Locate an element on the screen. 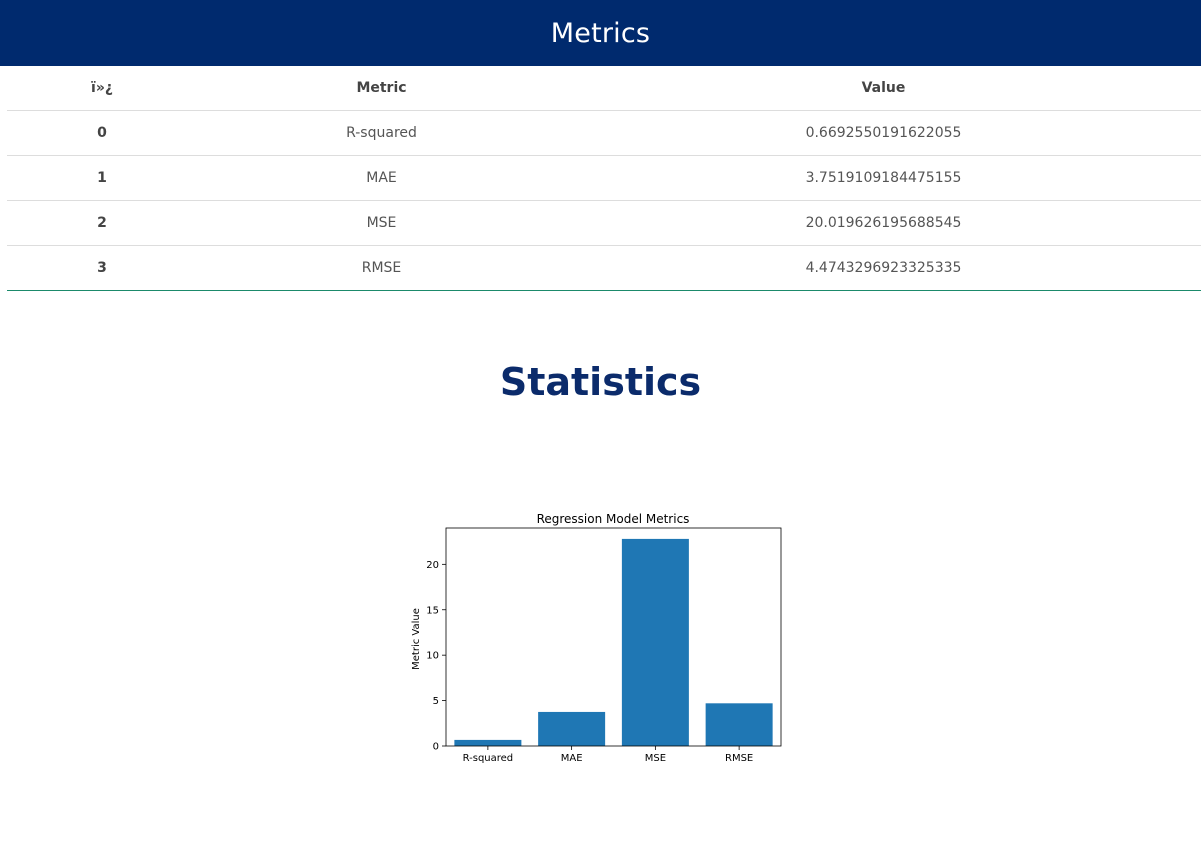 Image resolution: width=1201 pixels, height=865 pixels. column-header-metric: Metric is located at coordinates (381, 88).